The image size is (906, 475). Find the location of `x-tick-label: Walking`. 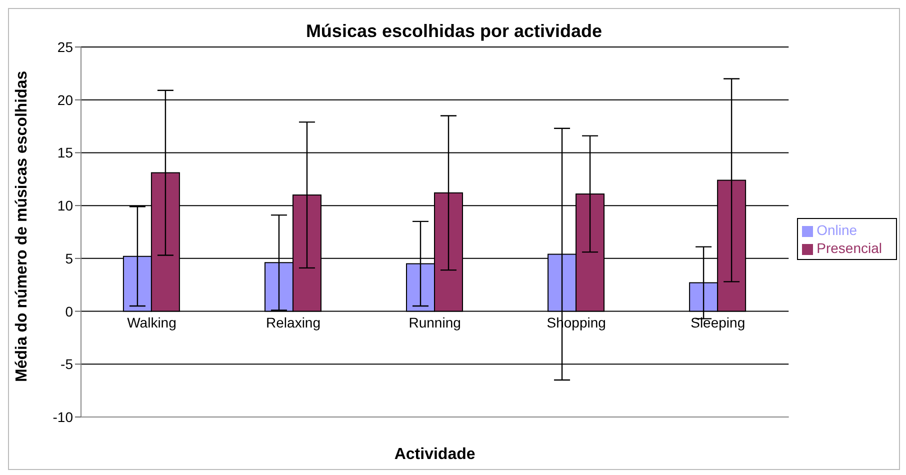

x-tick-label: Walking is located at coordinates (151, 322).